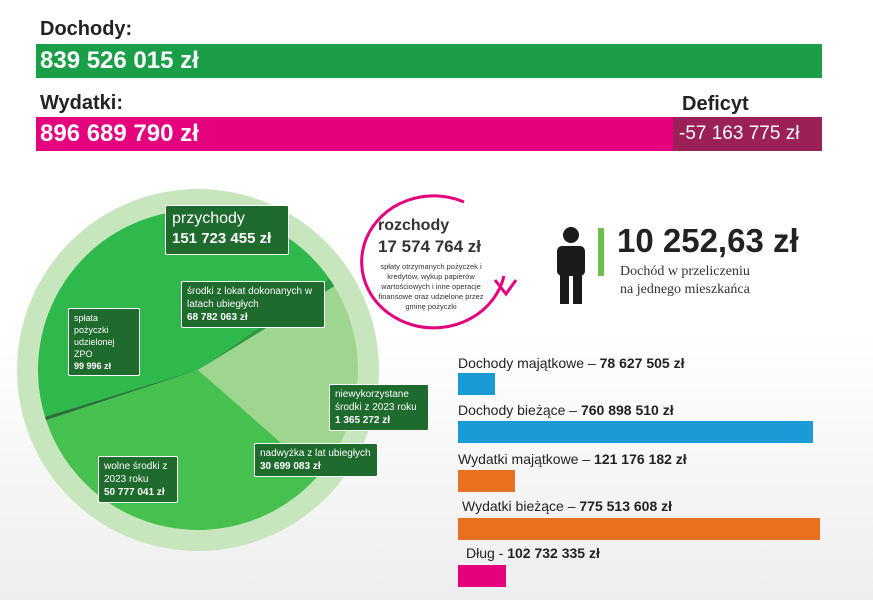 The image size is (873, 600). Describe the element at coordinates (217, 317) in the screenshot. I see `pie-label-value: 68 782 063 zł` at that location.